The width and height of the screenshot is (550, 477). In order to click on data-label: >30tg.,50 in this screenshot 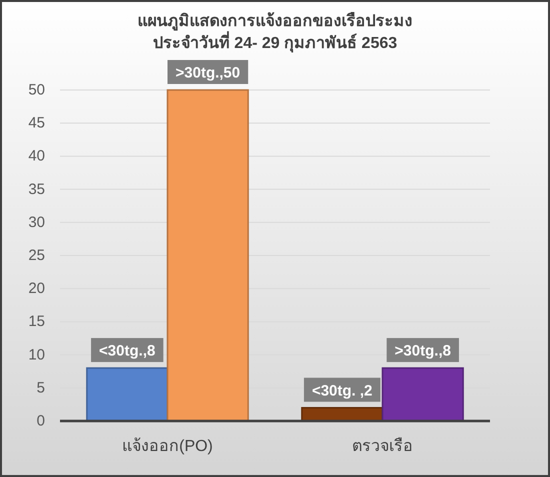, I will do `click(208, 73)`.